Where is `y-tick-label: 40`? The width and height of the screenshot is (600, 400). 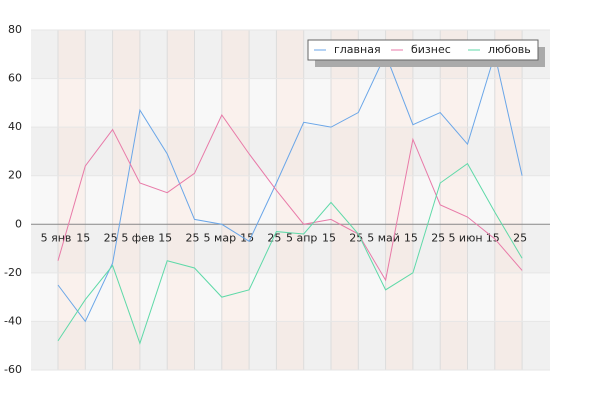 y-tick-label: 40 is located at coordinates (15, 126).